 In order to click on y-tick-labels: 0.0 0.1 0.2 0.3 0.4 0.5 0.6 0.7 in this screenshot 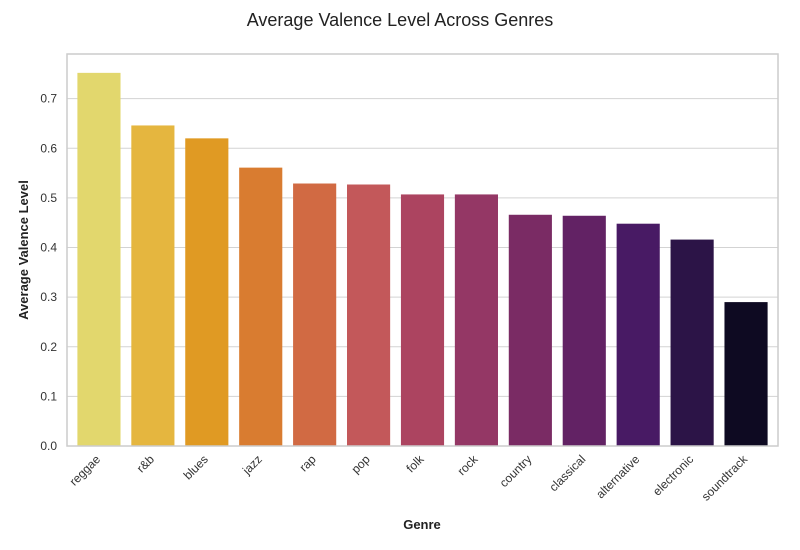, I will do `click(48, 272)`.